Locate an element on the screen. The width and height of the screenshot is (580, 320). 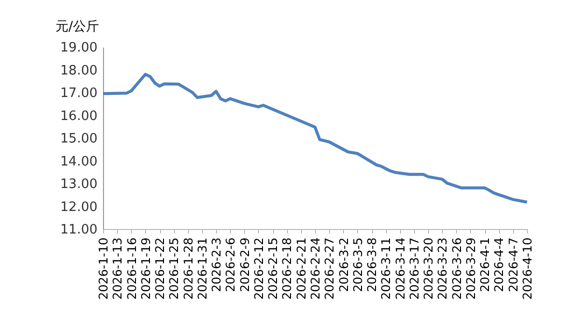
x-tick-label: 2026-1-13 is located at coordinates (117, 269).